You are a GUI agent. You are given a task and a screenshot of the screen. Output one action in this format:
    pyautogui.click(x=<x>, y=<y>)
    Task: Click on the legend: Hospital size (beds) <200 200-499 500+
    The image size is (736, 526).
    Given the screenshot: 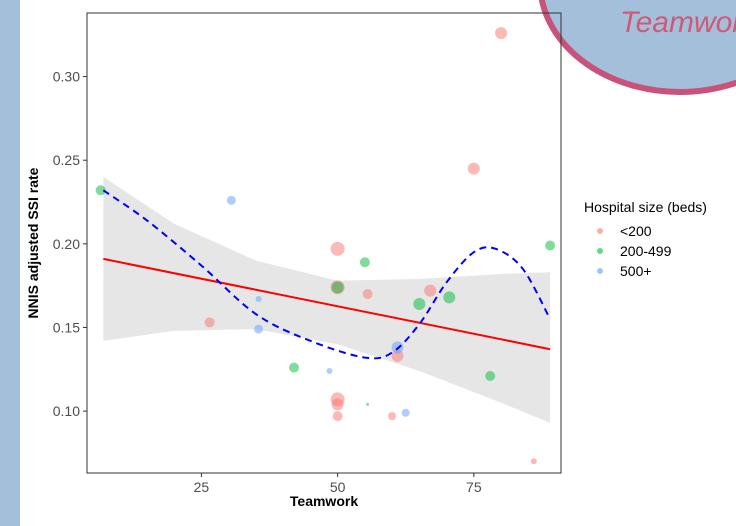 What is the action you would take?
    pyautogui.click(x=645, y=239)
    